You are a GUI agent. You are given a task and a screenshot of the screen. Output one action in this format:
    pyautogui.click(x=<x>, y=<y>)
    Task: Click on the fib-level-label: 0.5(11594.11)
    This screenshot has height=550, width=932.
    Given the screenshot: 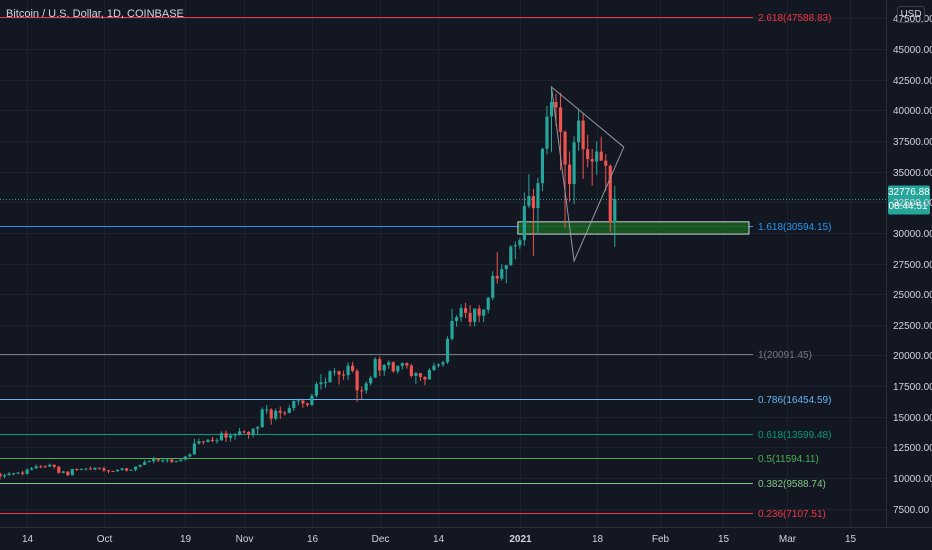 What is the action you would take?
    pyautogui.click(x=788, y=459)
    